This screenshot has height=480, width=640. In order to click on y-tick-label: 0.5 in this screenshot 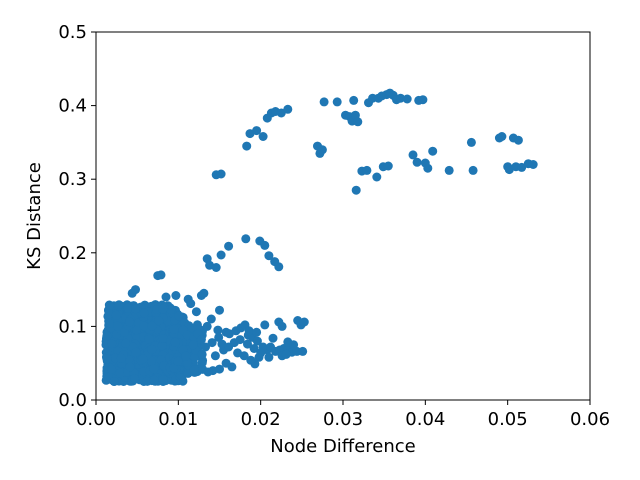, I will do `click(72, 32)`.